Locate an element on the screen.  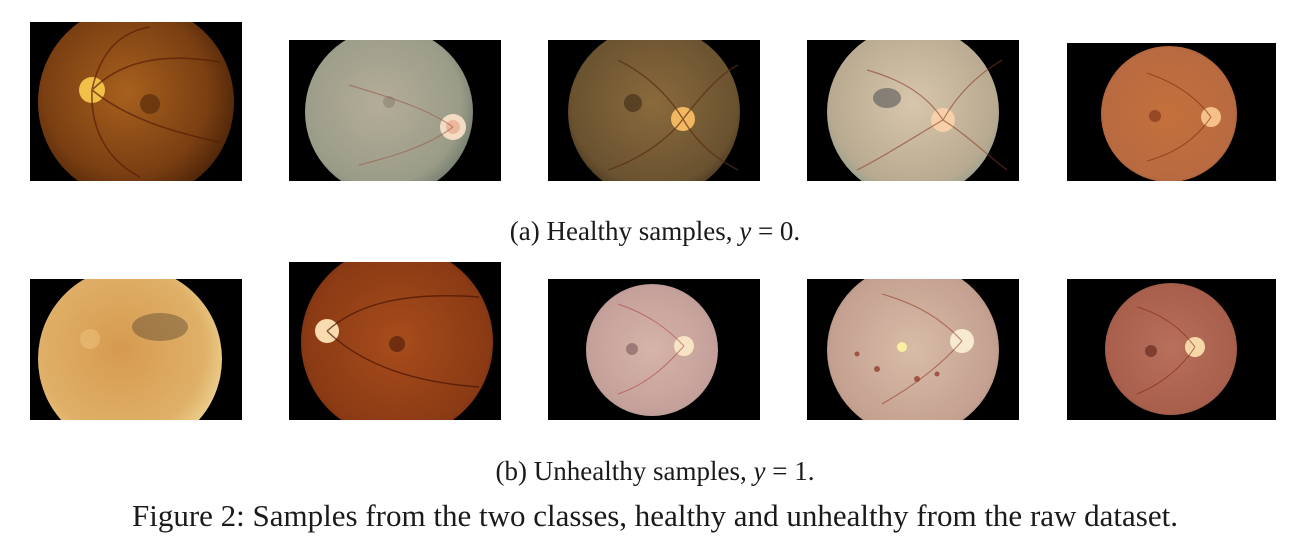
subfigure-b-math-value: = 1. is located at coordinates (790, 471).